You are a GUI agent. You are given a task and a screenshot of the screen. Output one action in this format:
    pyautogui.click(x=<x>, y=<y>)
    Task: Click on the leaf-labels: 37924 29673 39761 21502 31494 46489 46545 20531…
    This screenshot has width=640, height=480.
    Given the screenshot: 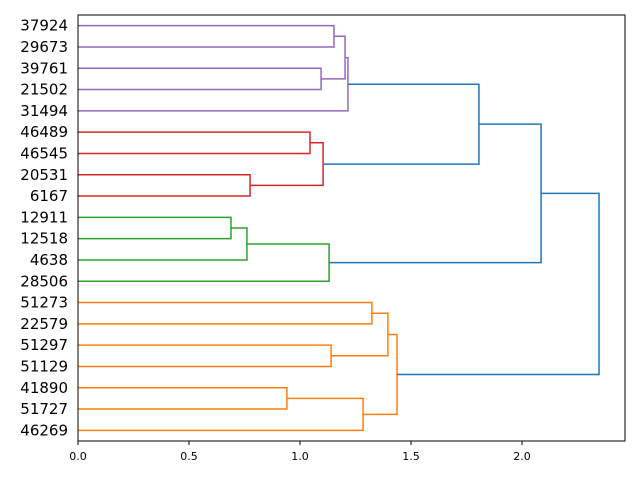 What is the action you would take?
    pyautogui.click(x=44, y=228)
    